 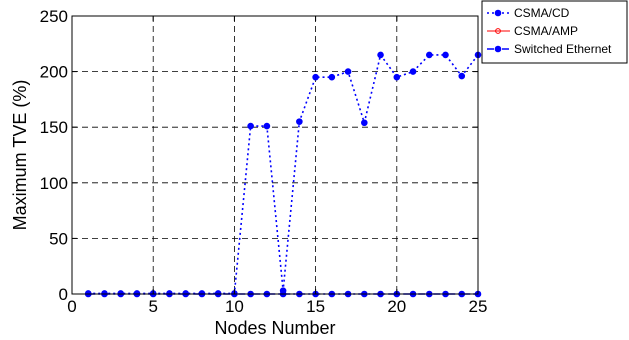 I want to click on legend-item-switched-ethernet: Switched Ethernet, so click(x=549, y=49).